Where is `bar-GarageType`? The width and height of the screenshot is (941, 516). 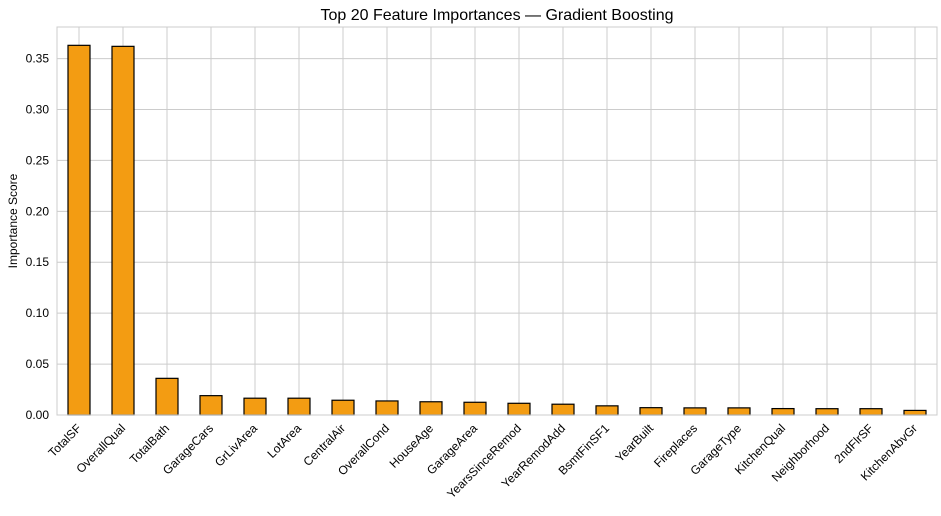 bar-GarageType is located at coordinates (739, 411).